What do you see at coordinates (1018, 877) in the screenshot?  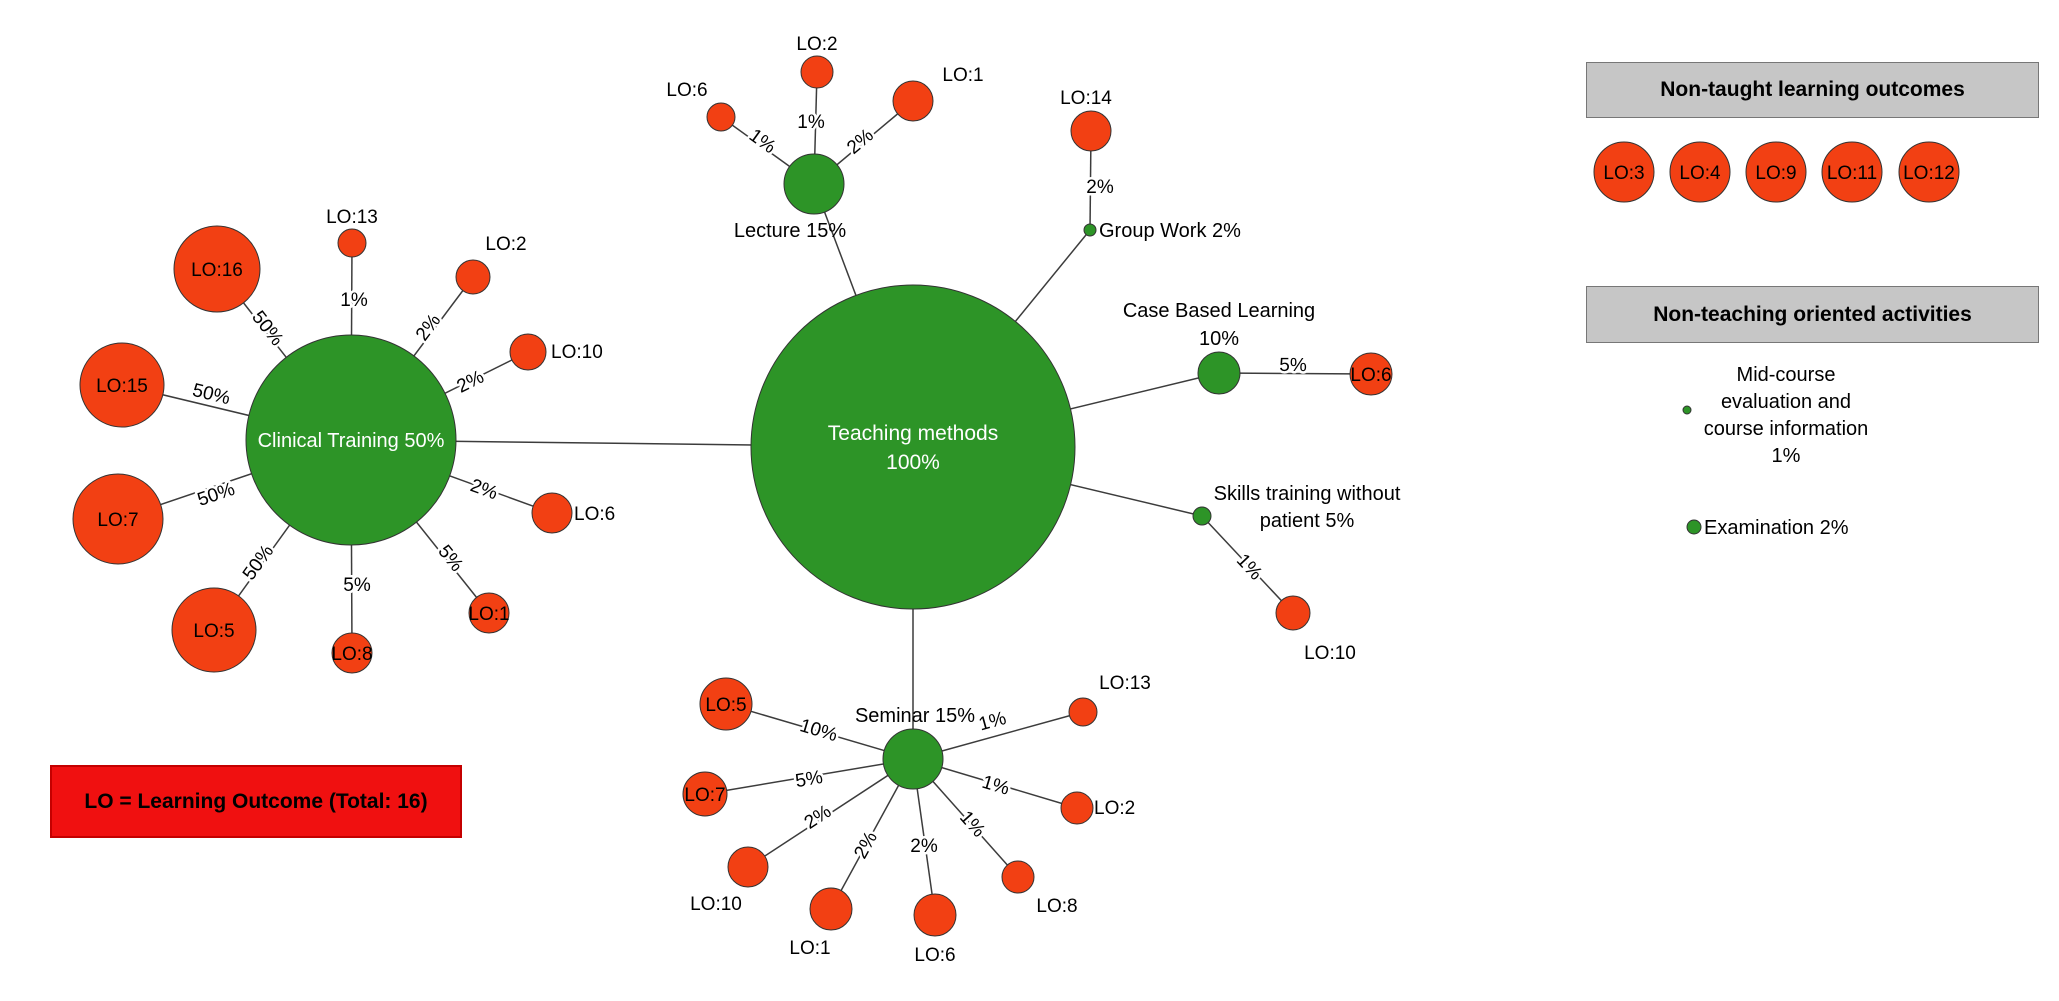 I see `node-s_lo8` at bounding box center [1018, 877].